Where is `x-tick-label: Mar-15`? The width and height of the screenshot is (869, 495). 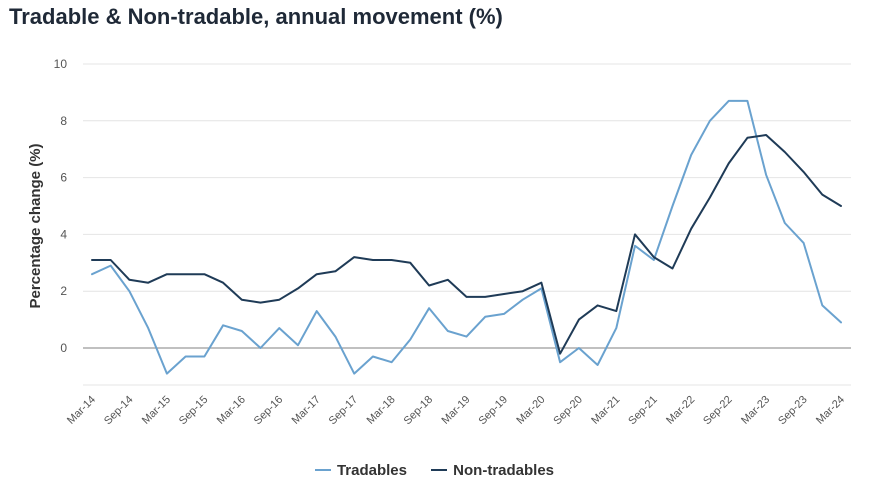
x-tick-label: Mar-15 is located at coordinates (156, 410).